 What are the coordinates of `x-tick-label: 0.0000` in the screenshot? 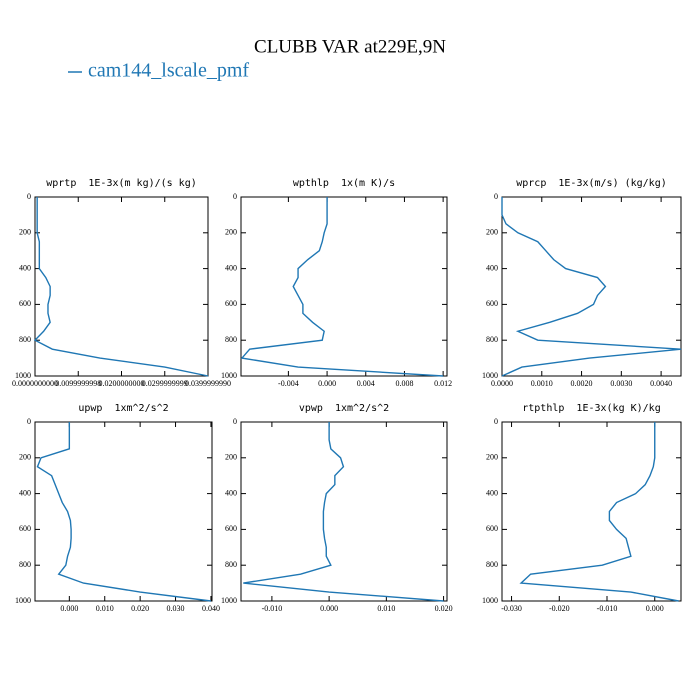 It's located at (502, 383).